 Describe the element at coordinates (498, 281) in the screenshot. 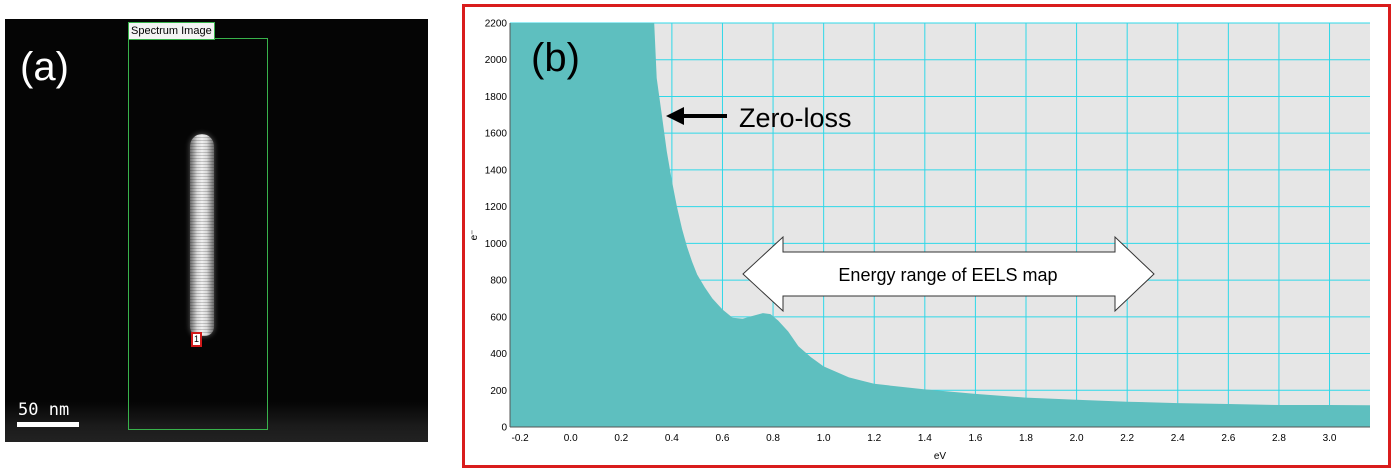

I see `y-tick-label: 800` at that location.